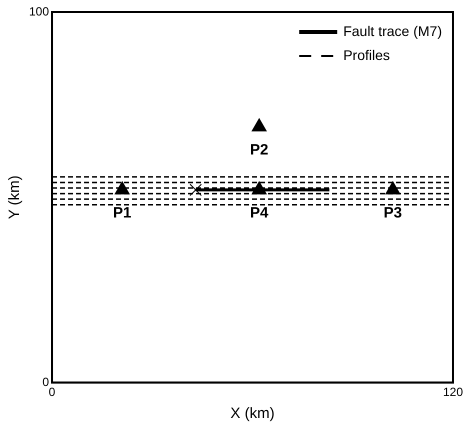 The height and width of the screenshot is (431, 466). What do you see at coordinates (393, 213) in the screenshot?
I see `annotation: P3` at bounding box center [393, 213].